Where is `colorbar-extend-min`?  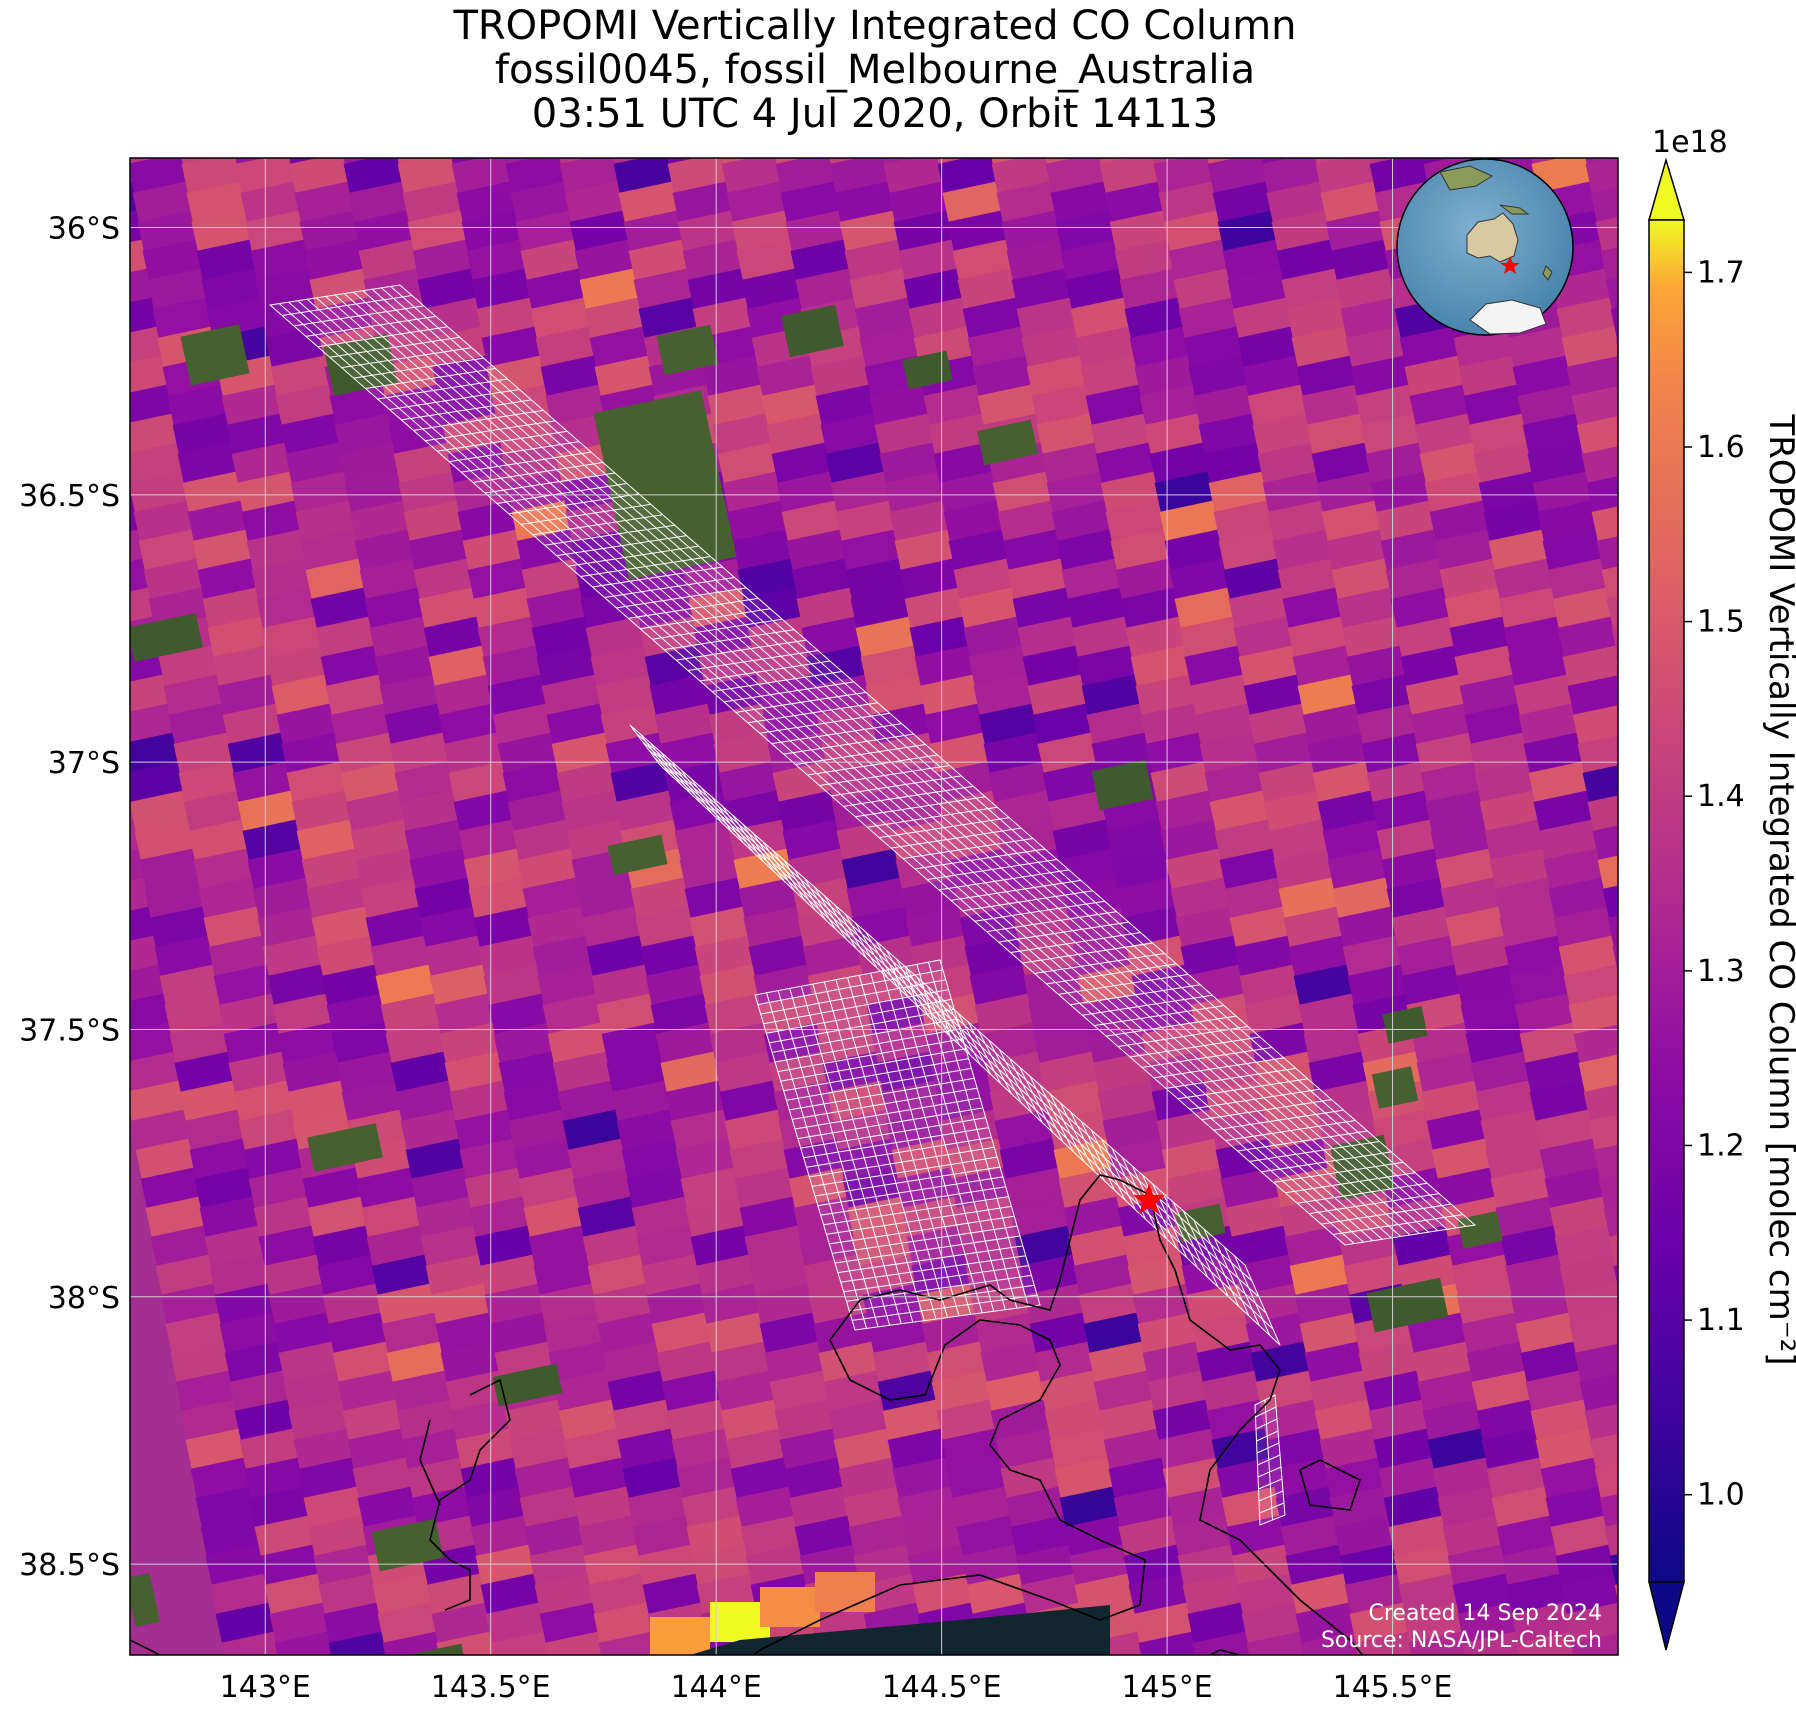 colorbar-extend-min is located at coordinates (1666, 1616).